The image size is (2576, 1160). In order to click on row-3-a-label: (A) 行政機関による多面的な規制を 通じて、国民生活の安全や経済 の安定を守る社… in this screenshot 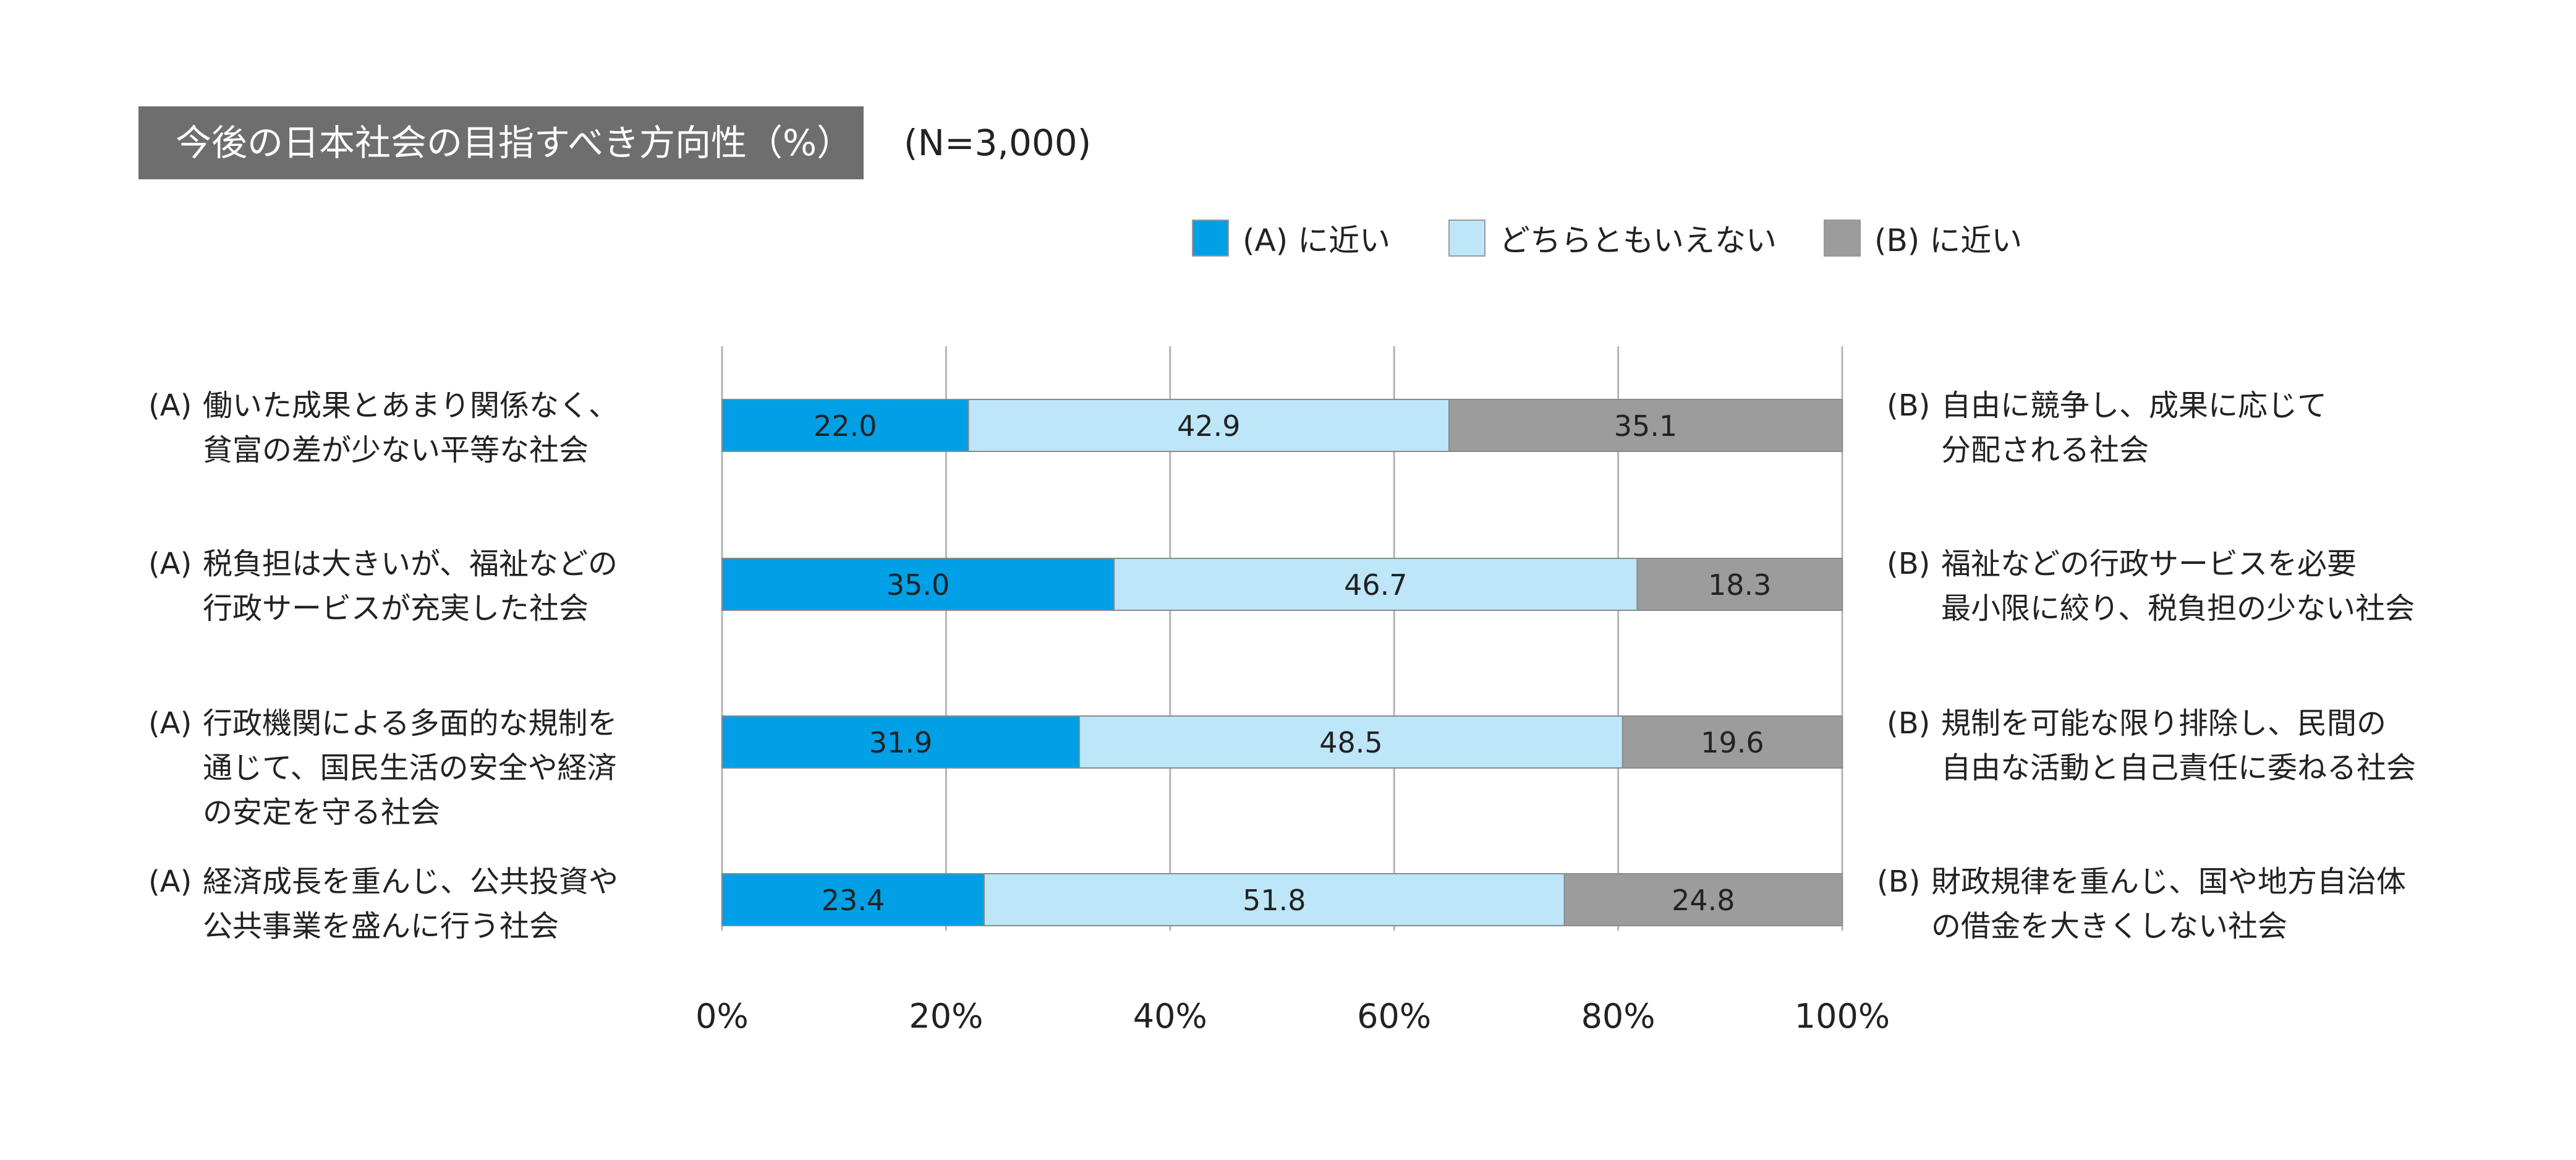, I will do `click(383, 768)`.